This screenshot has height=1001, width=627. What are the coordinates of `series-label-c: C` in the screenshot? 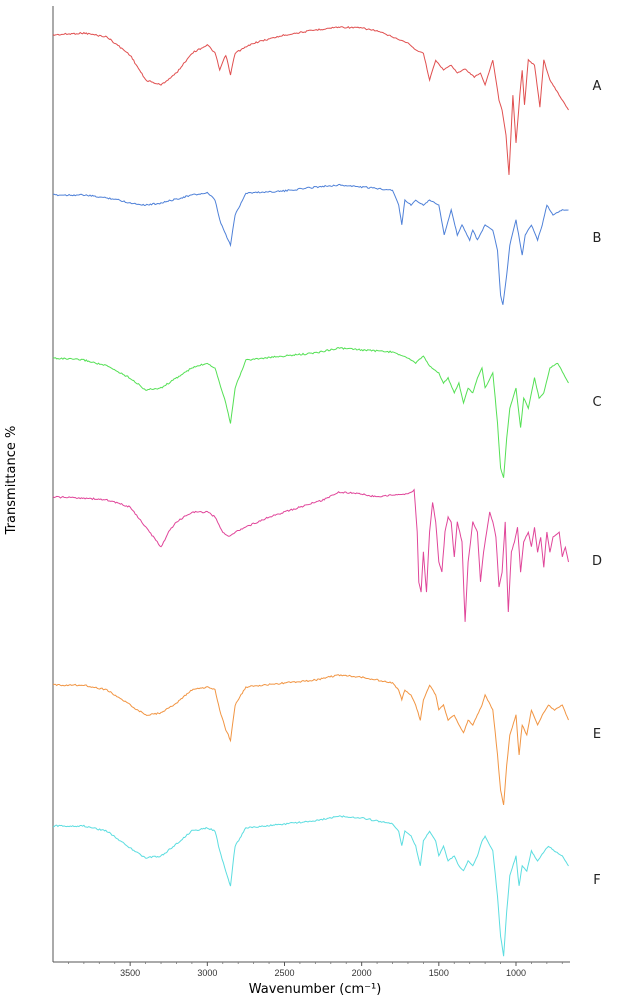 It's located at (596, 402).